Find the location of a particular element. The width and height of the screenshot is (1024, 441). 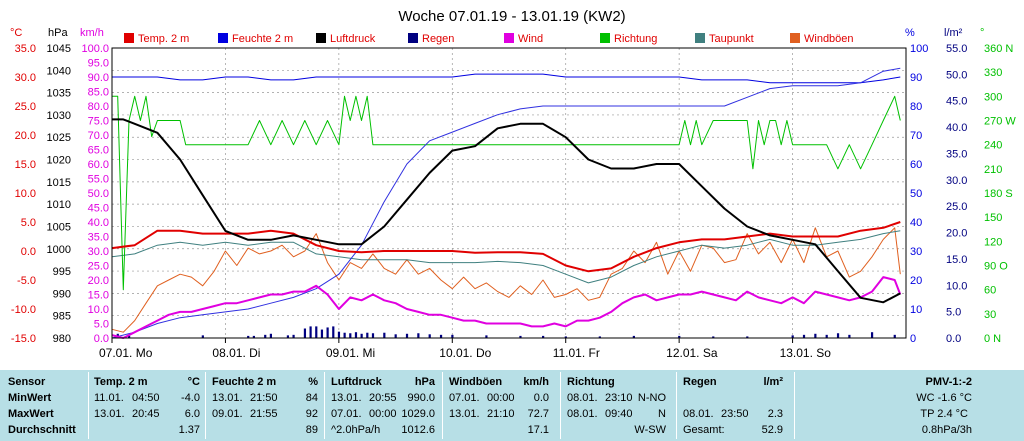

pressure-tick-label: 1015 is located at coordinates (59, 183).